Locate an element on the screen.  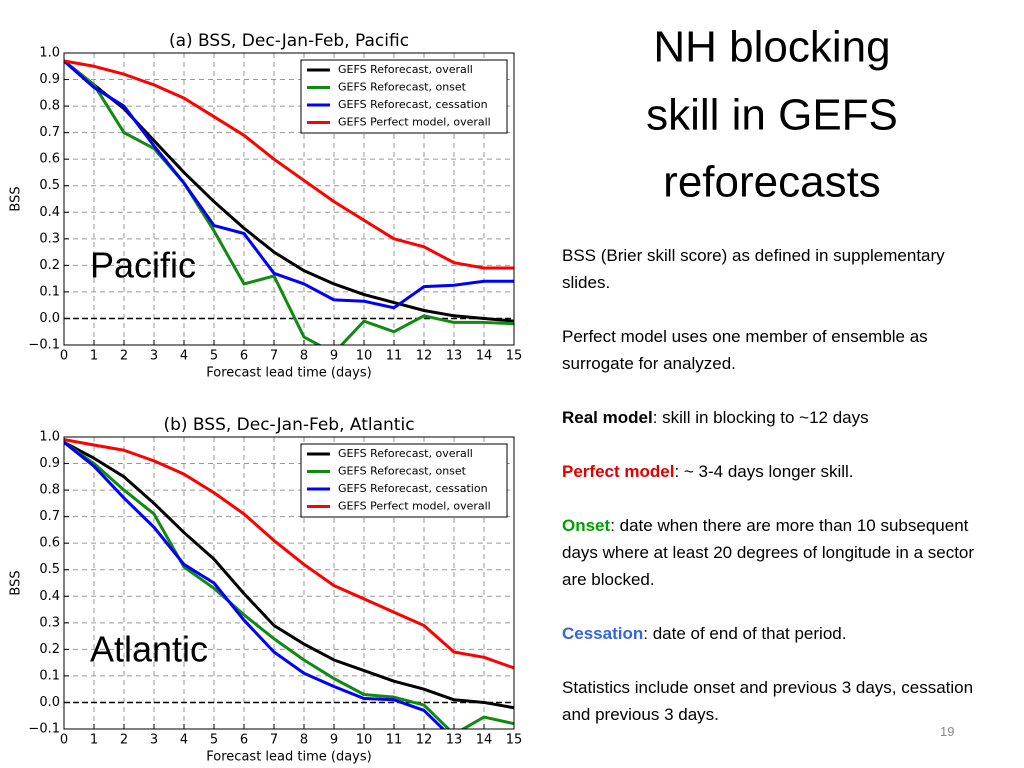
paragraph-lead: Cessation is located at coordinates (603, 633).